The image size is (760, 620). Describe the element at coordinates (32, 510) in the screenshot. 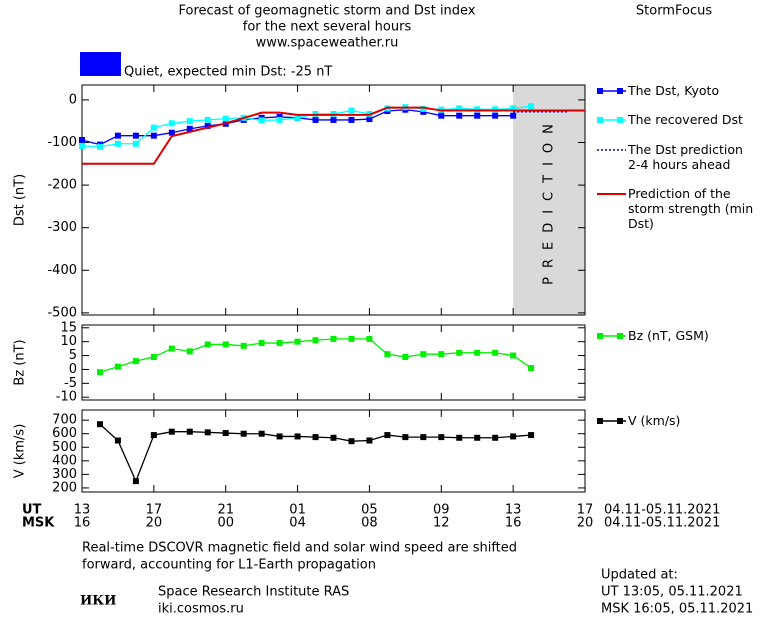

I see `time-row-label: UT` at that location.